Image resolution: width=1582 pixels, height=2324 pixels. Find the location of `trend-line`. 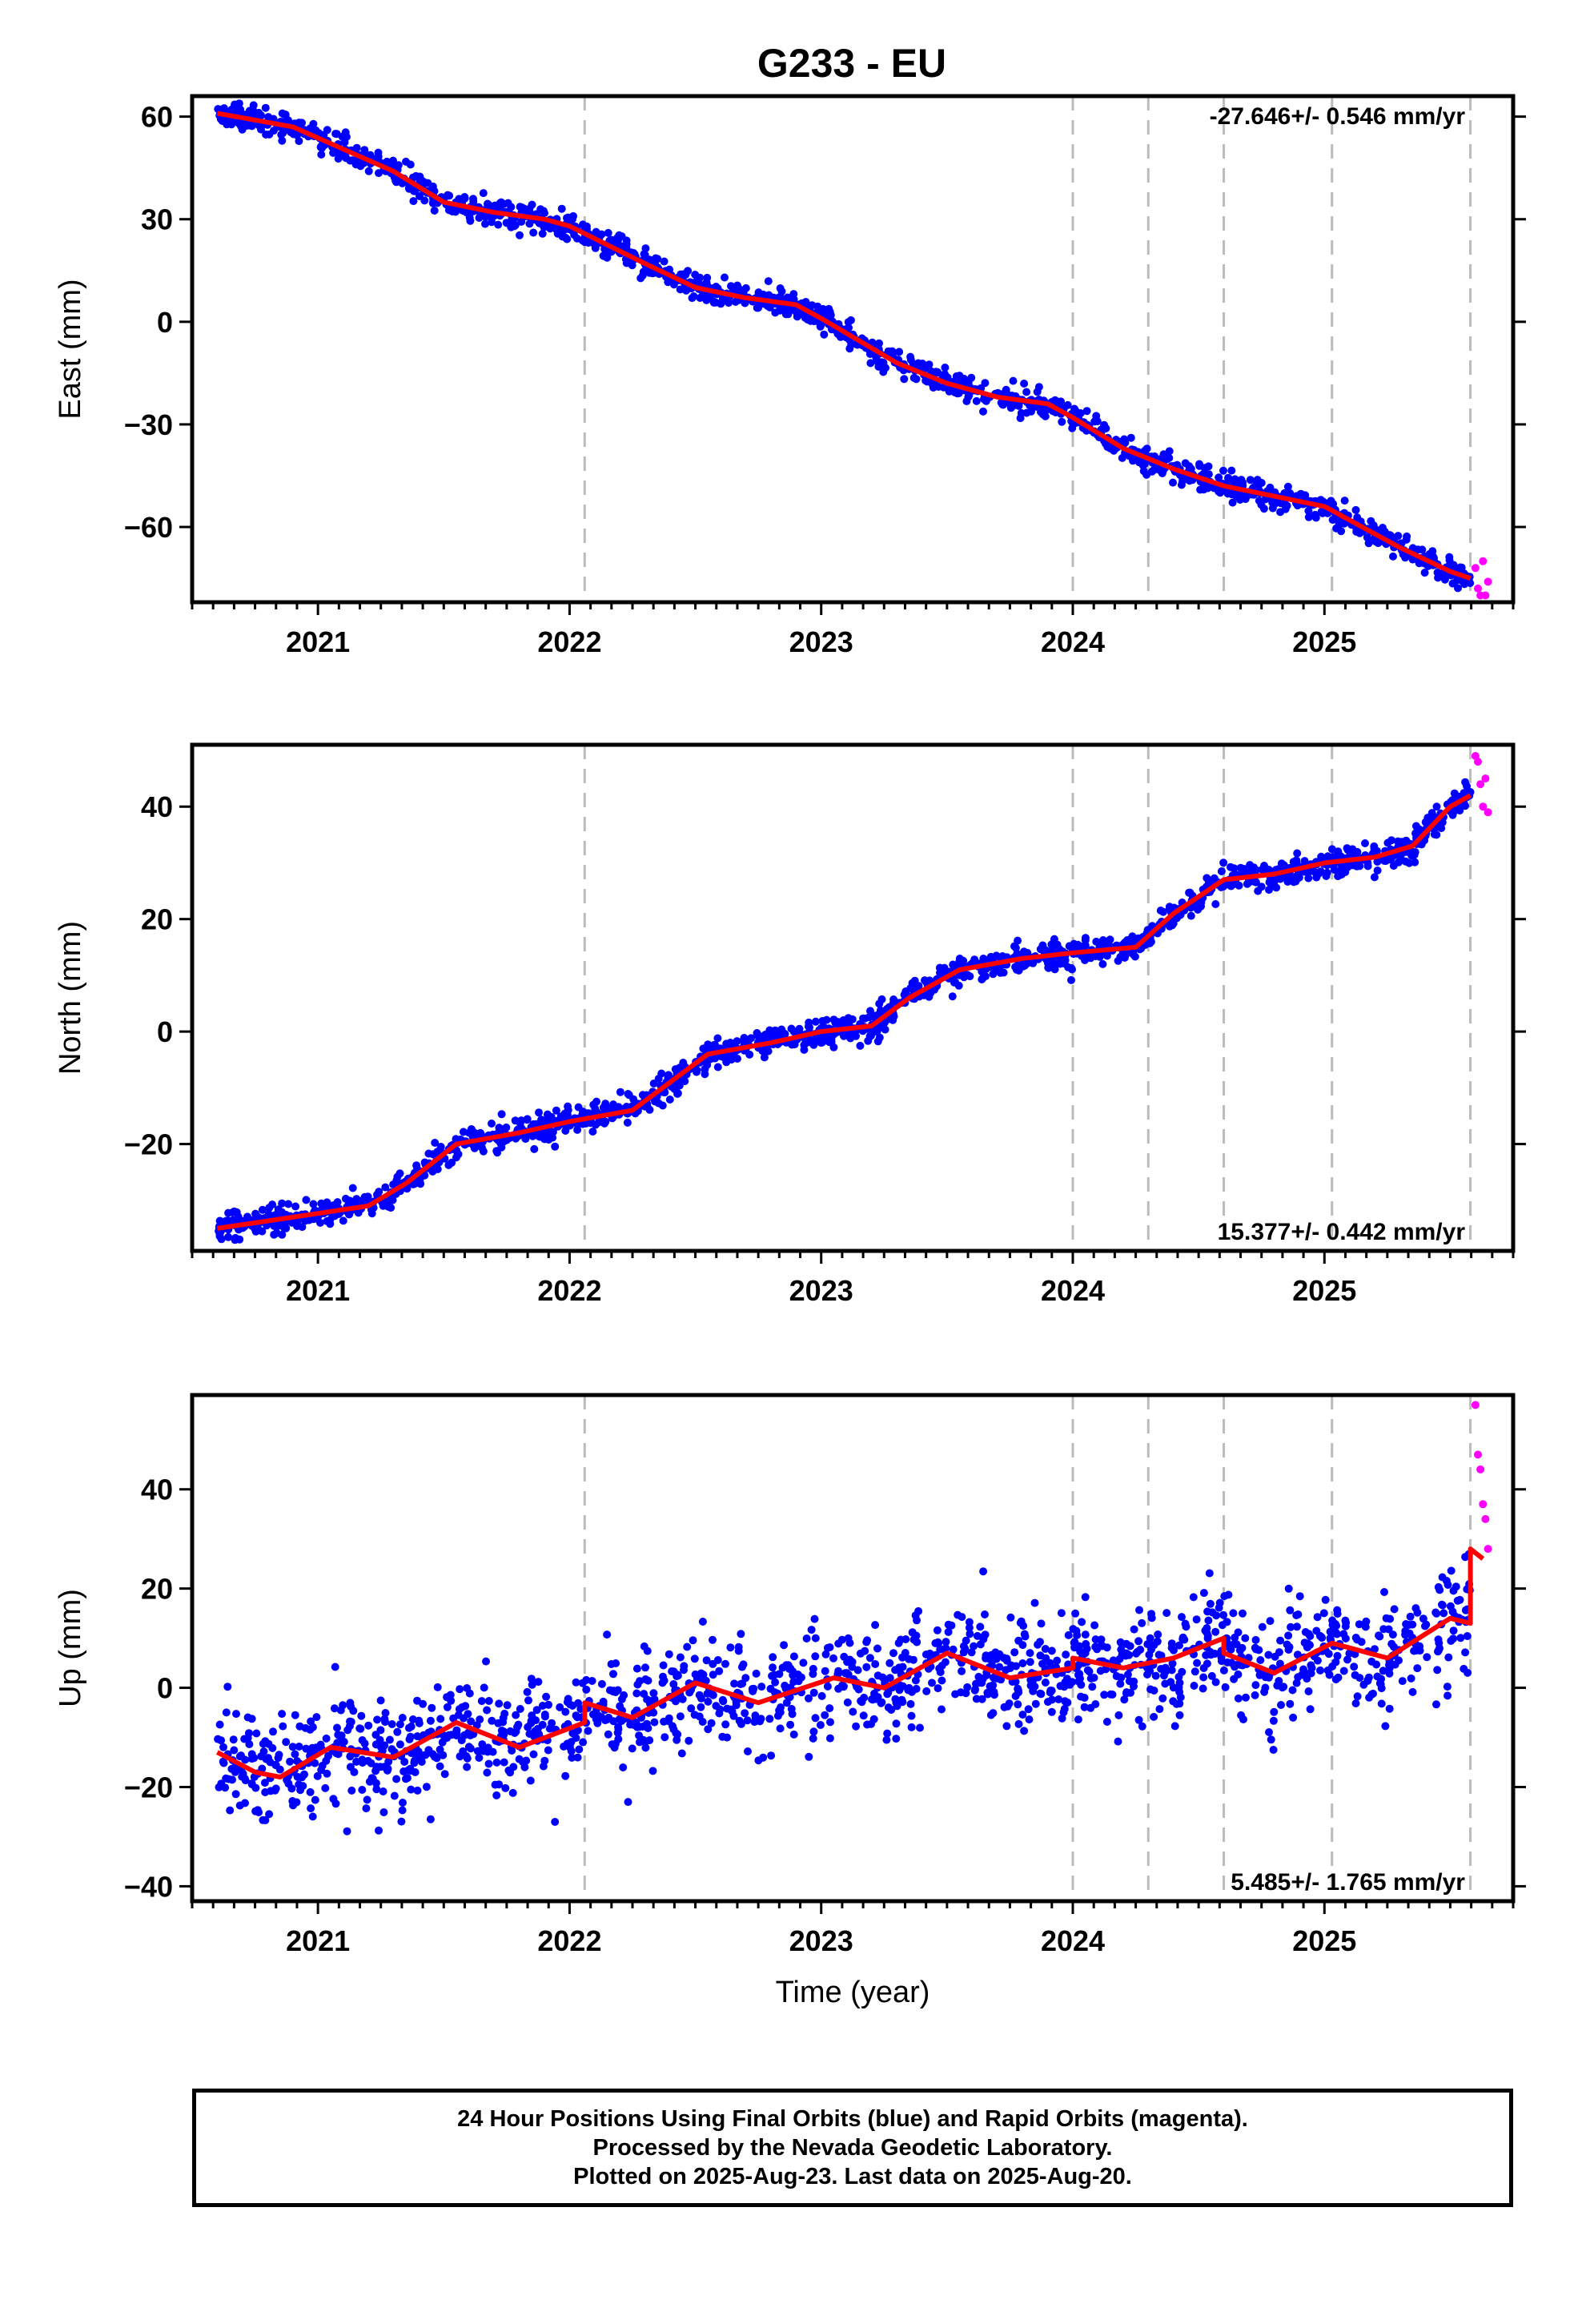

trend-line is located at coordinates (844, 1012).